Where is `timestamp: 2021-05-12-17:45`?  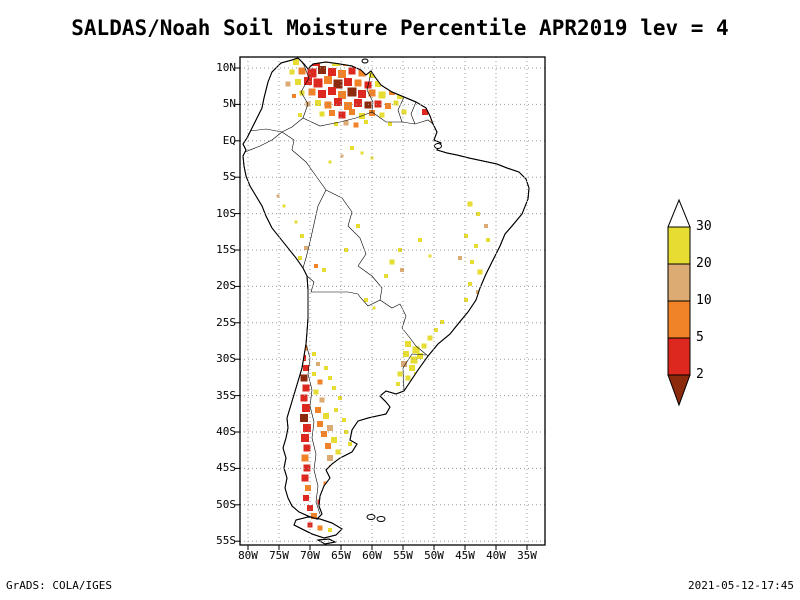 timestamp: 2021-05-12-17:45 is located at coordinates (741, 585).